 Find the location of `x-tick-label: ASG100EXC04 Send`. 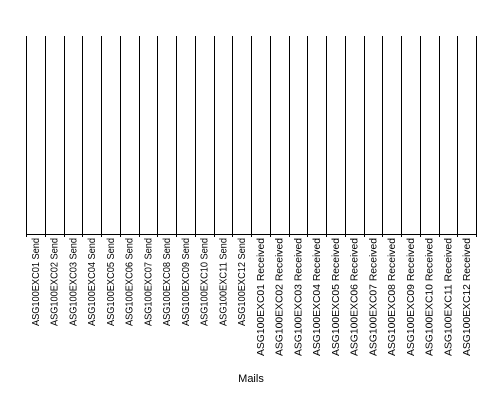

x-tick-label: ASG100EXC04 Send is located at coordinates (92, 282).